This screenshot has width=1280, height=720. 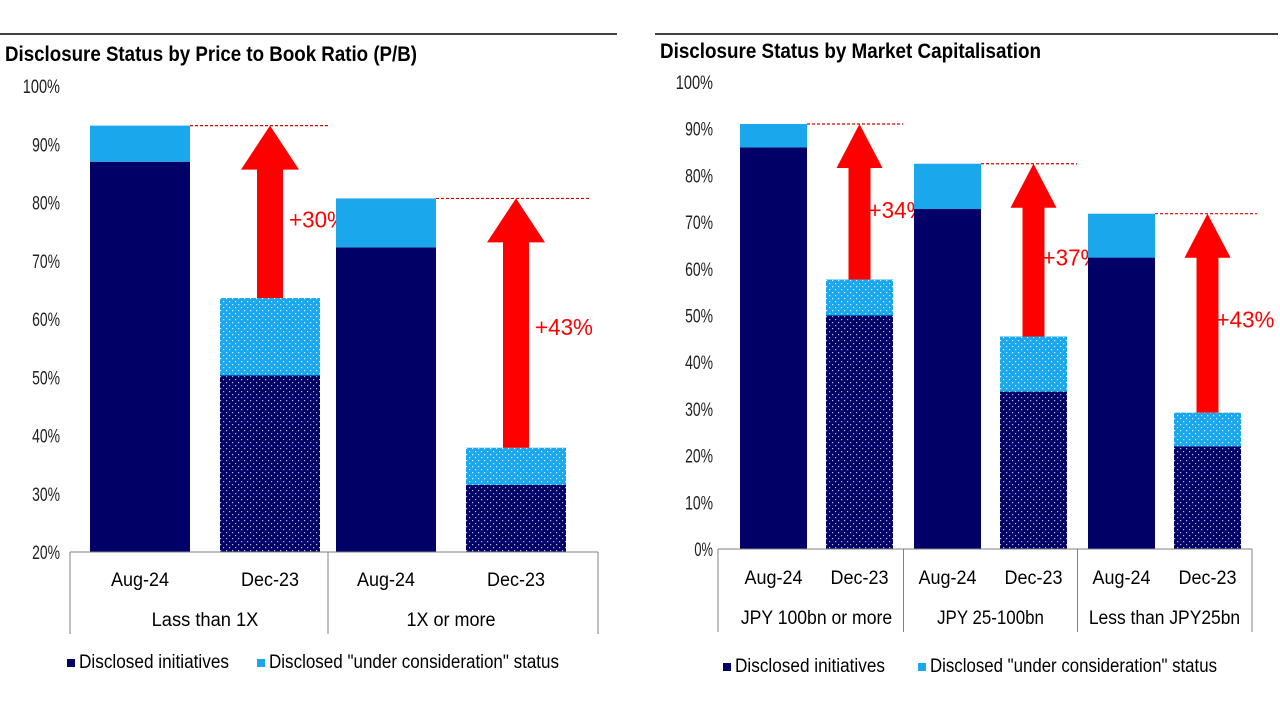 I want to click on group-label: 1X or more, so click(x=451, y=620).